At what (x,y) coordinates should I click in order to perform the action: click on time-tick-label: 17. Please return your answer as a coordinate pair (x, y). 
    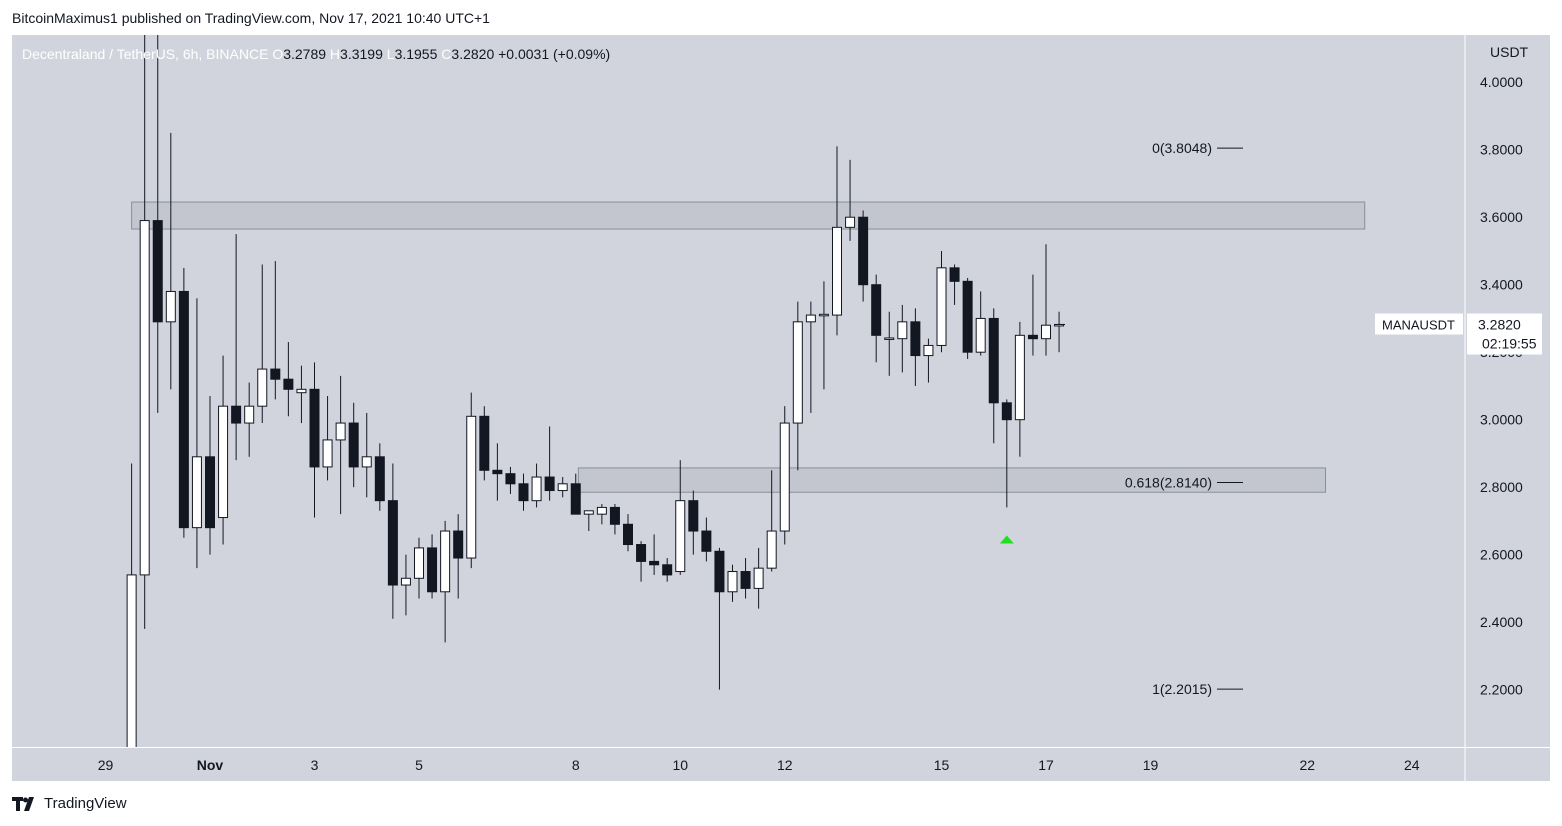
    Looking at the image, I should click on (1046, 765).